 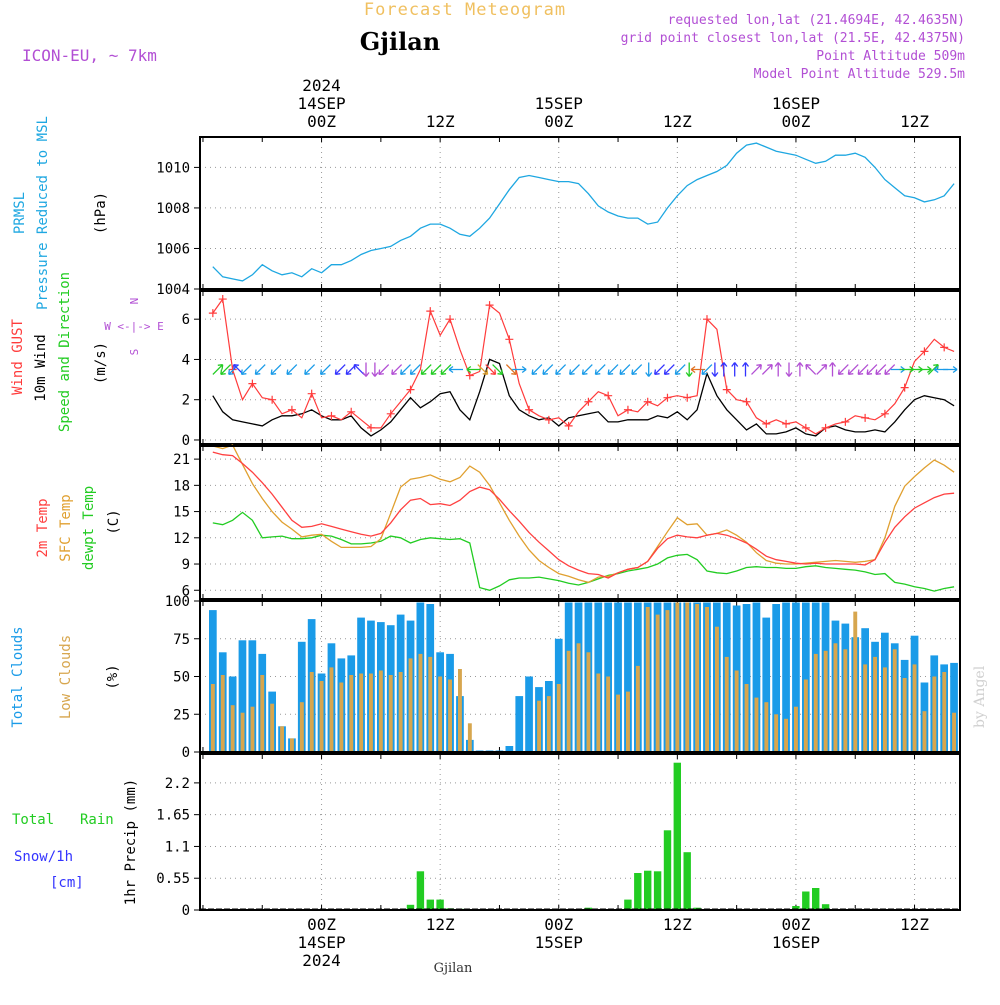 What do you see at coordinates (677, 924) in the screenshot?
I see `time-label-bottom: 12Z` at bounding box center [677, 924].